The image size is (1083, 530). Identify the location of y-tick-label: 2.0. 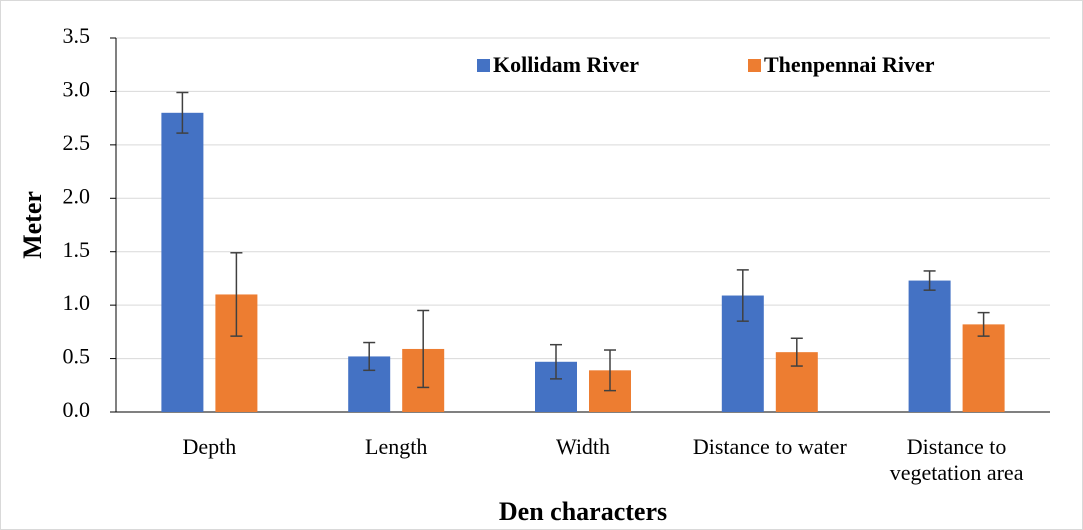
(77, 195).